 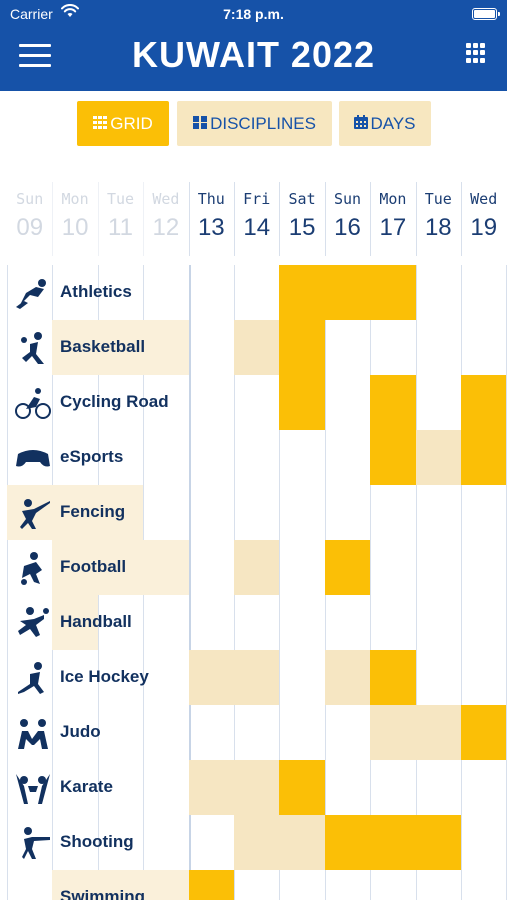 What do you see at coordinates (253, 54) in the screenshot?
I see `app-title: KUWAIT 2022` at bounding box center [253, 54].